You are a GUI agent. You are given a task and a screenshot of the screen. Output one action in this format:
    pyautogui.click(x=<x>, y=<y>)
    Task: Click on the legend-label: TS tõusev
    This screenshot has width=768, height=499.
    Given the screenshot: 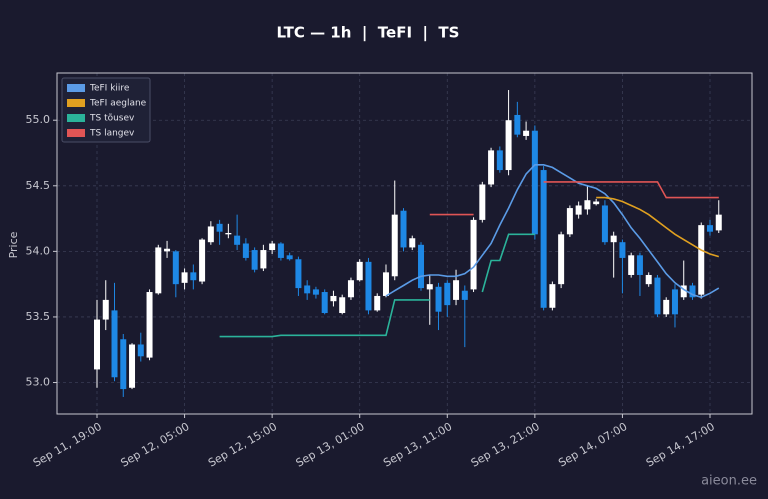 What is the action you would take?
    pyautogui.click(x=112, y=119)
    